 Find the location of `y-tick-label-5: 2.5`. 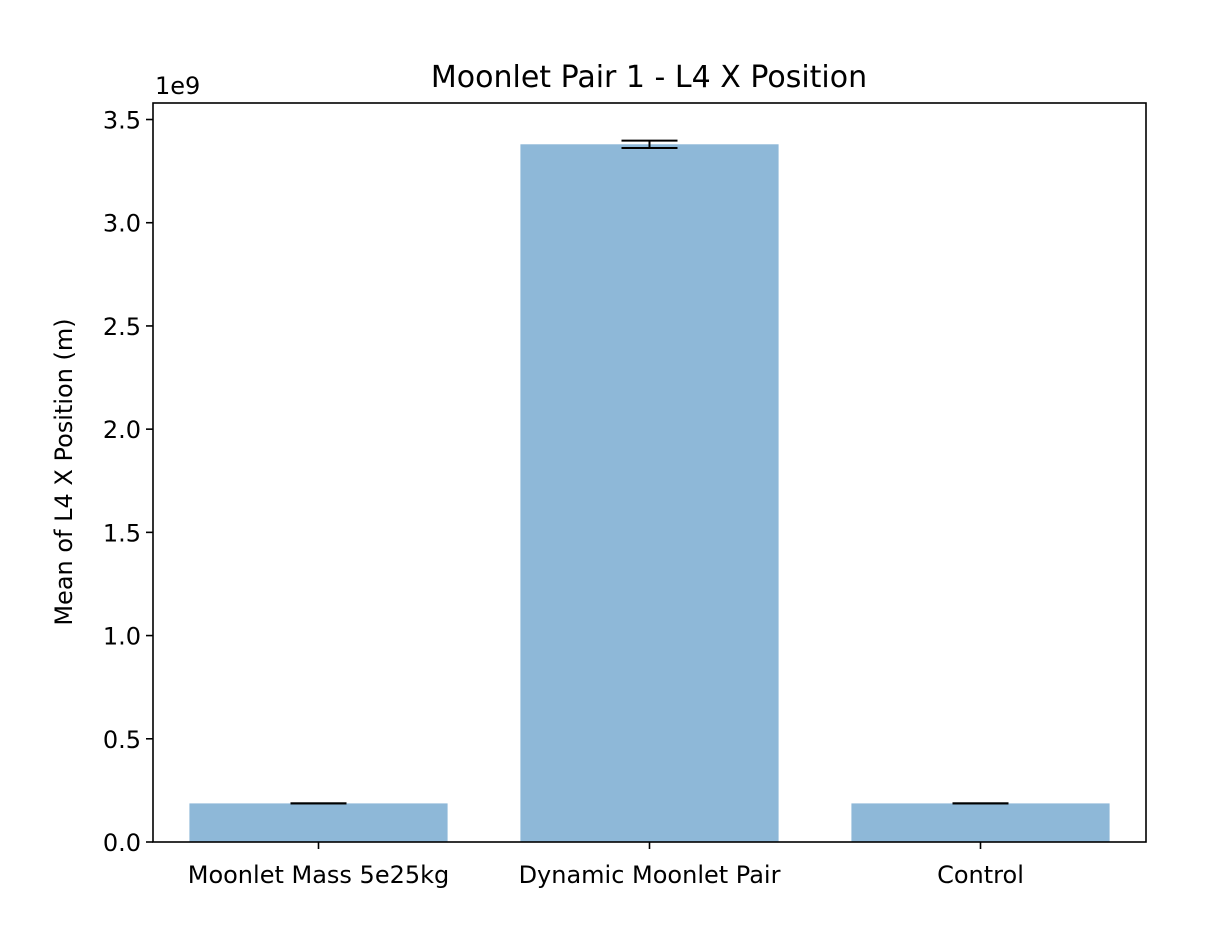

y-tick-label-5: 2.5 is located at coordinates (122, 327).